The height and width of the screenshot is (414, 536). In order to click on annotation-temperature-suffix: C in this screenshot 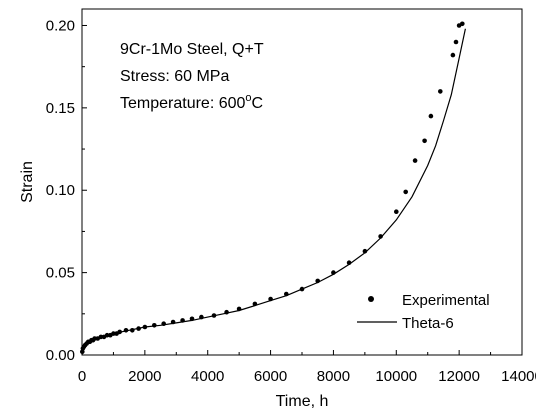, I will do `click(258, 103)`.